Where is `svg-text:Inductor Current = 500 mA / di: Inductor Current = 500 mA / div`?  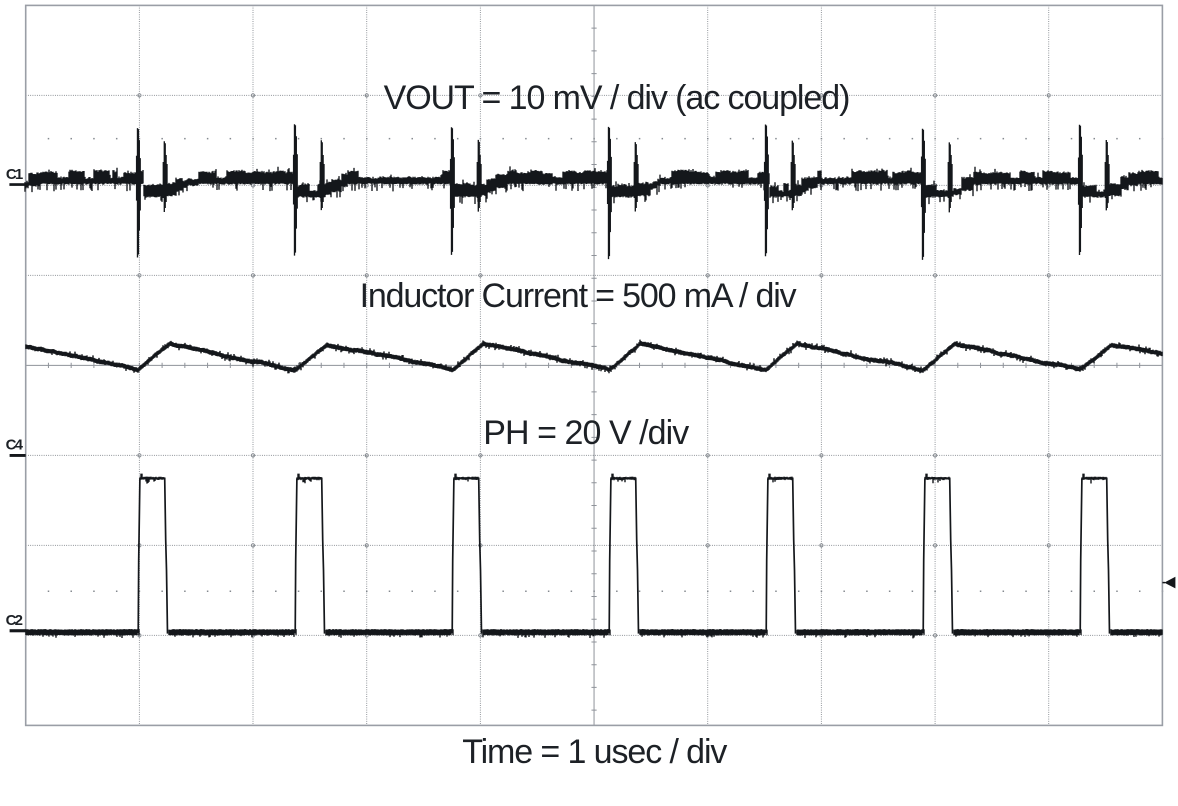 svg-text:Inductor Current = 500 mA / di: Inductor Current = 500 mA / div is located at coordinates (578, 296).